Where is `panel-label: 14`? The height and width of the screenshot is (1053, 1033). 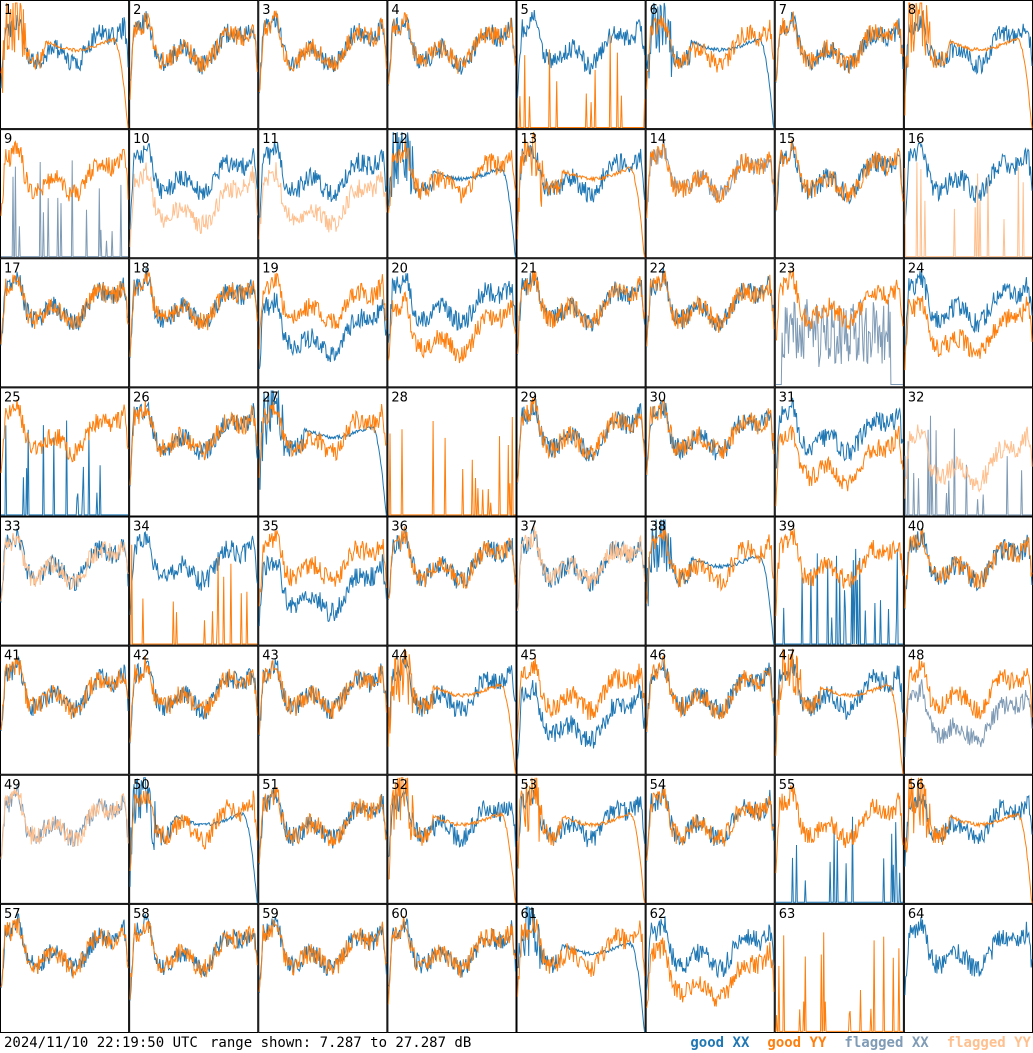 panel-label: 14 is located at coordinates (658, 139).